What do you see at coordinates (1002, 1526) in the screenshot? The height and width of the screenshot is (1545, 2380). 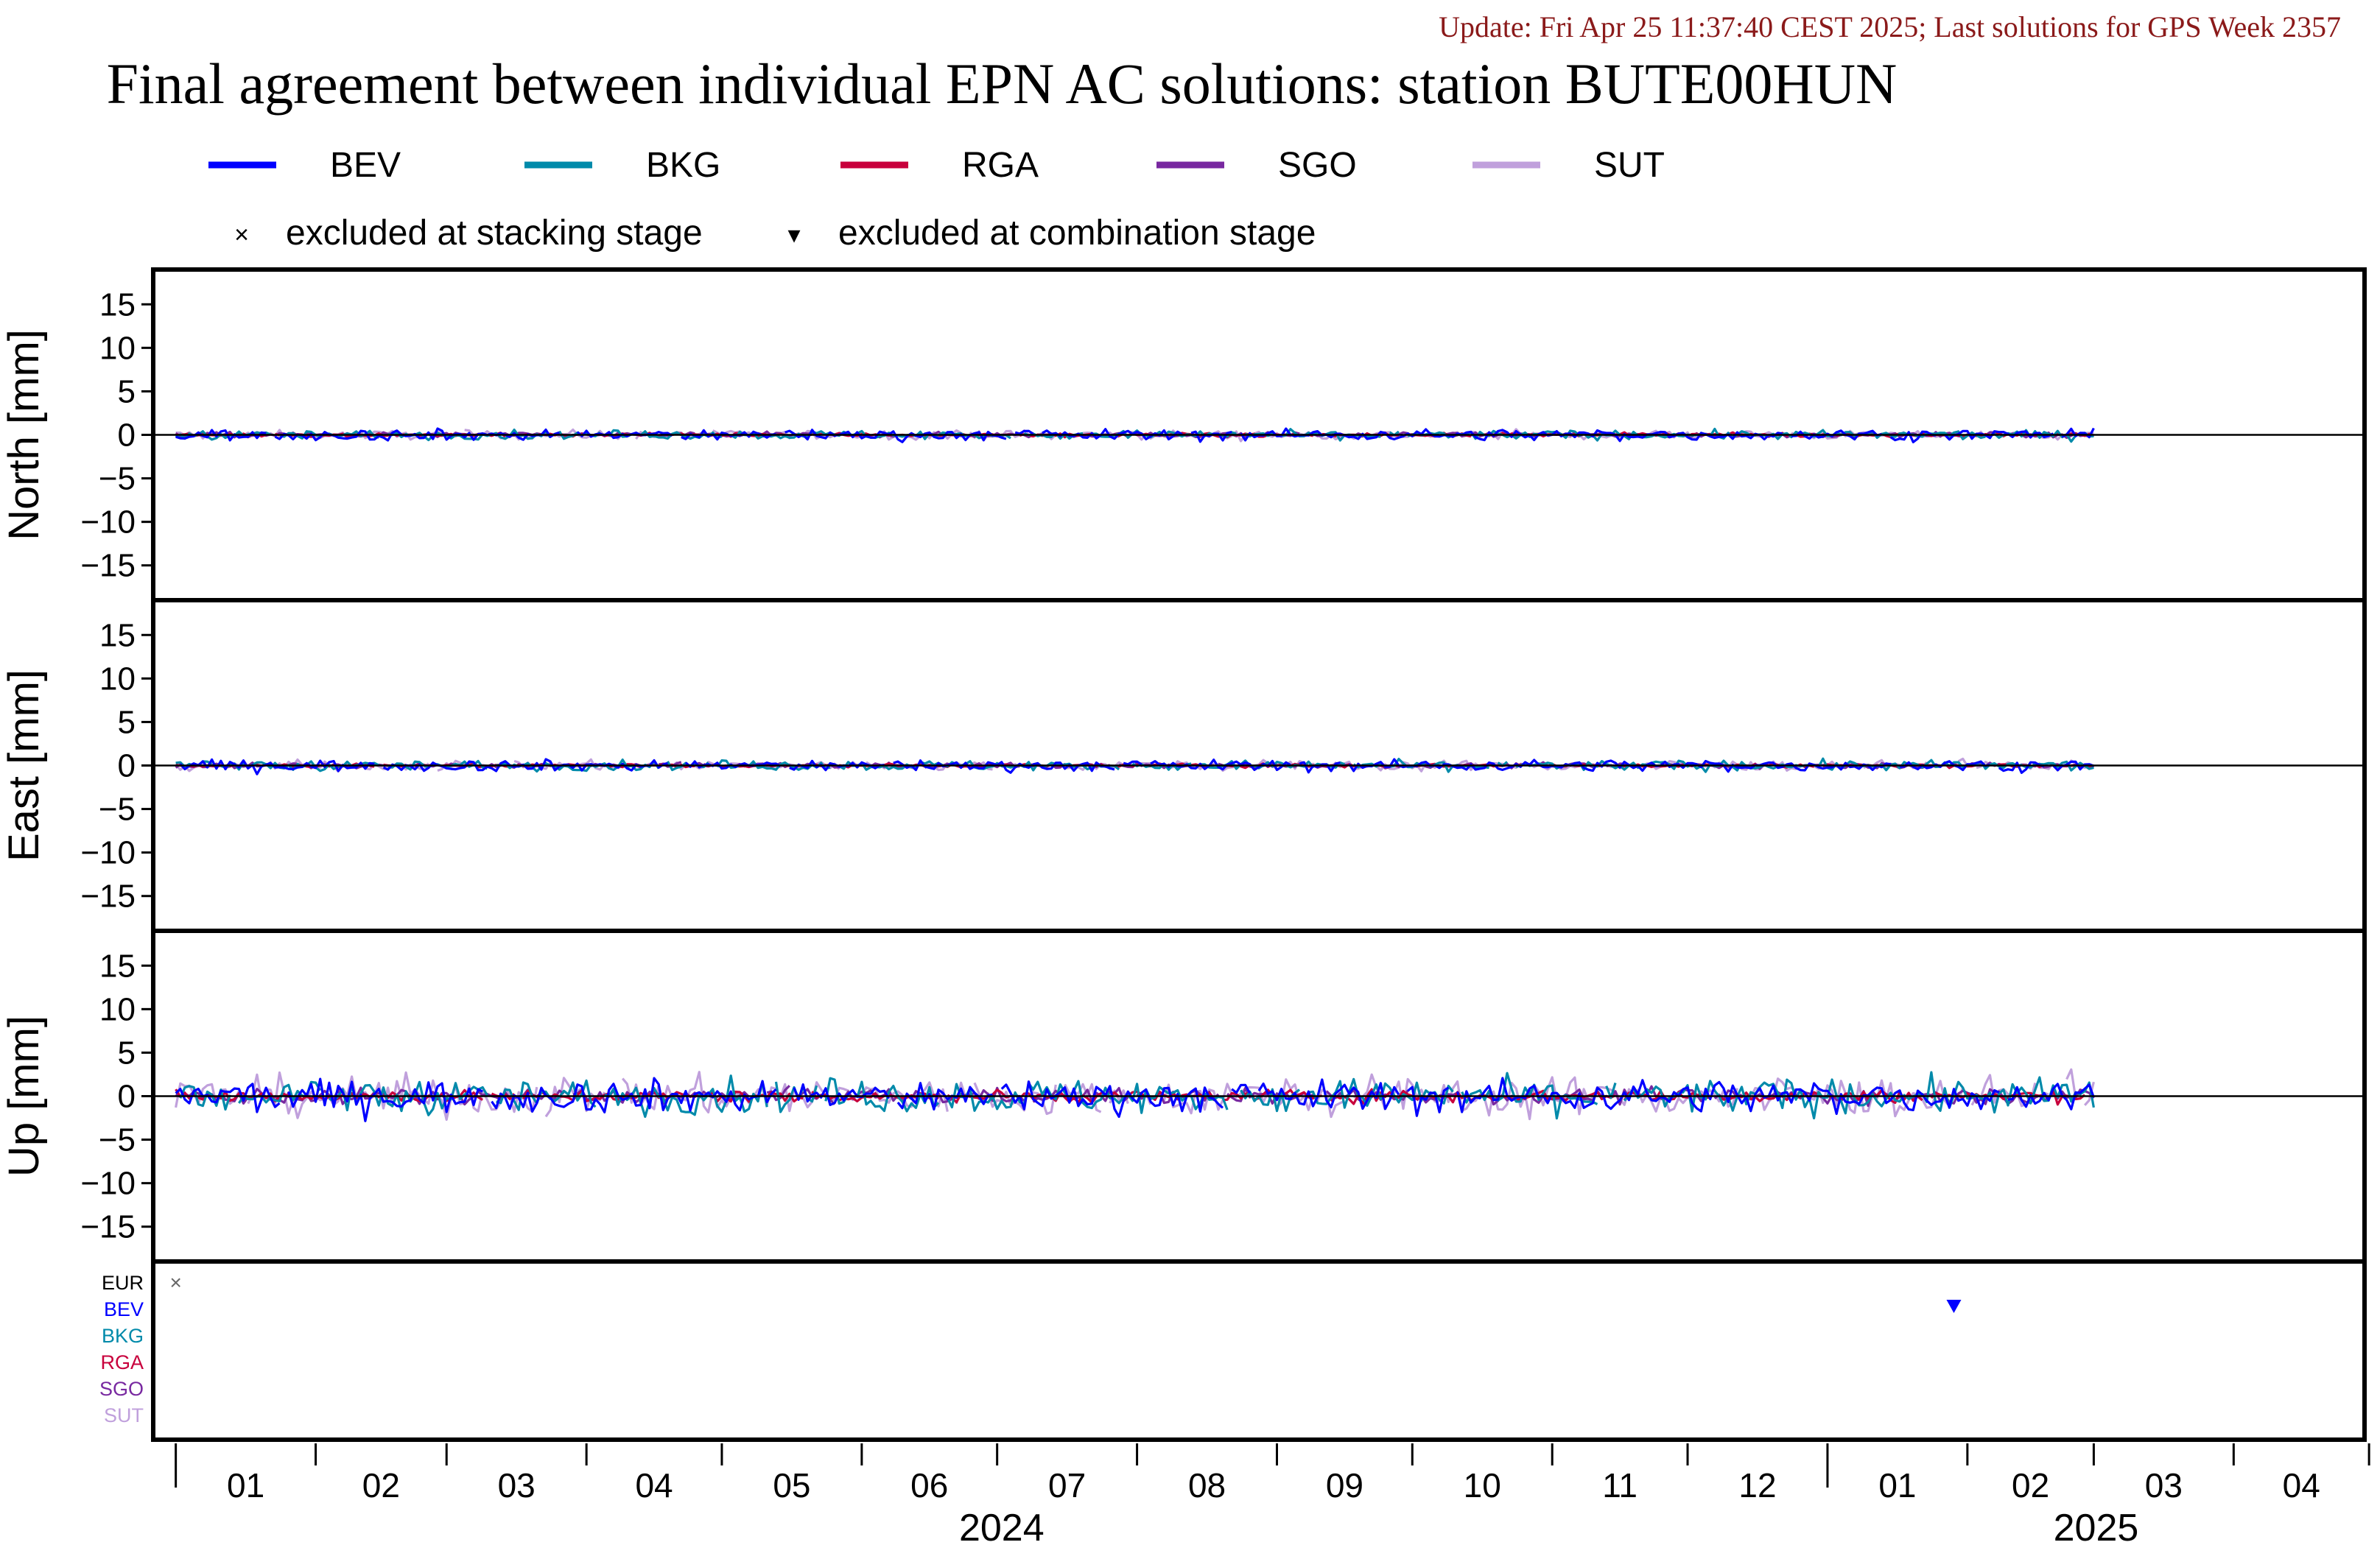 I see `x-year-label: 2024` at bounding box center [1002, 1526].